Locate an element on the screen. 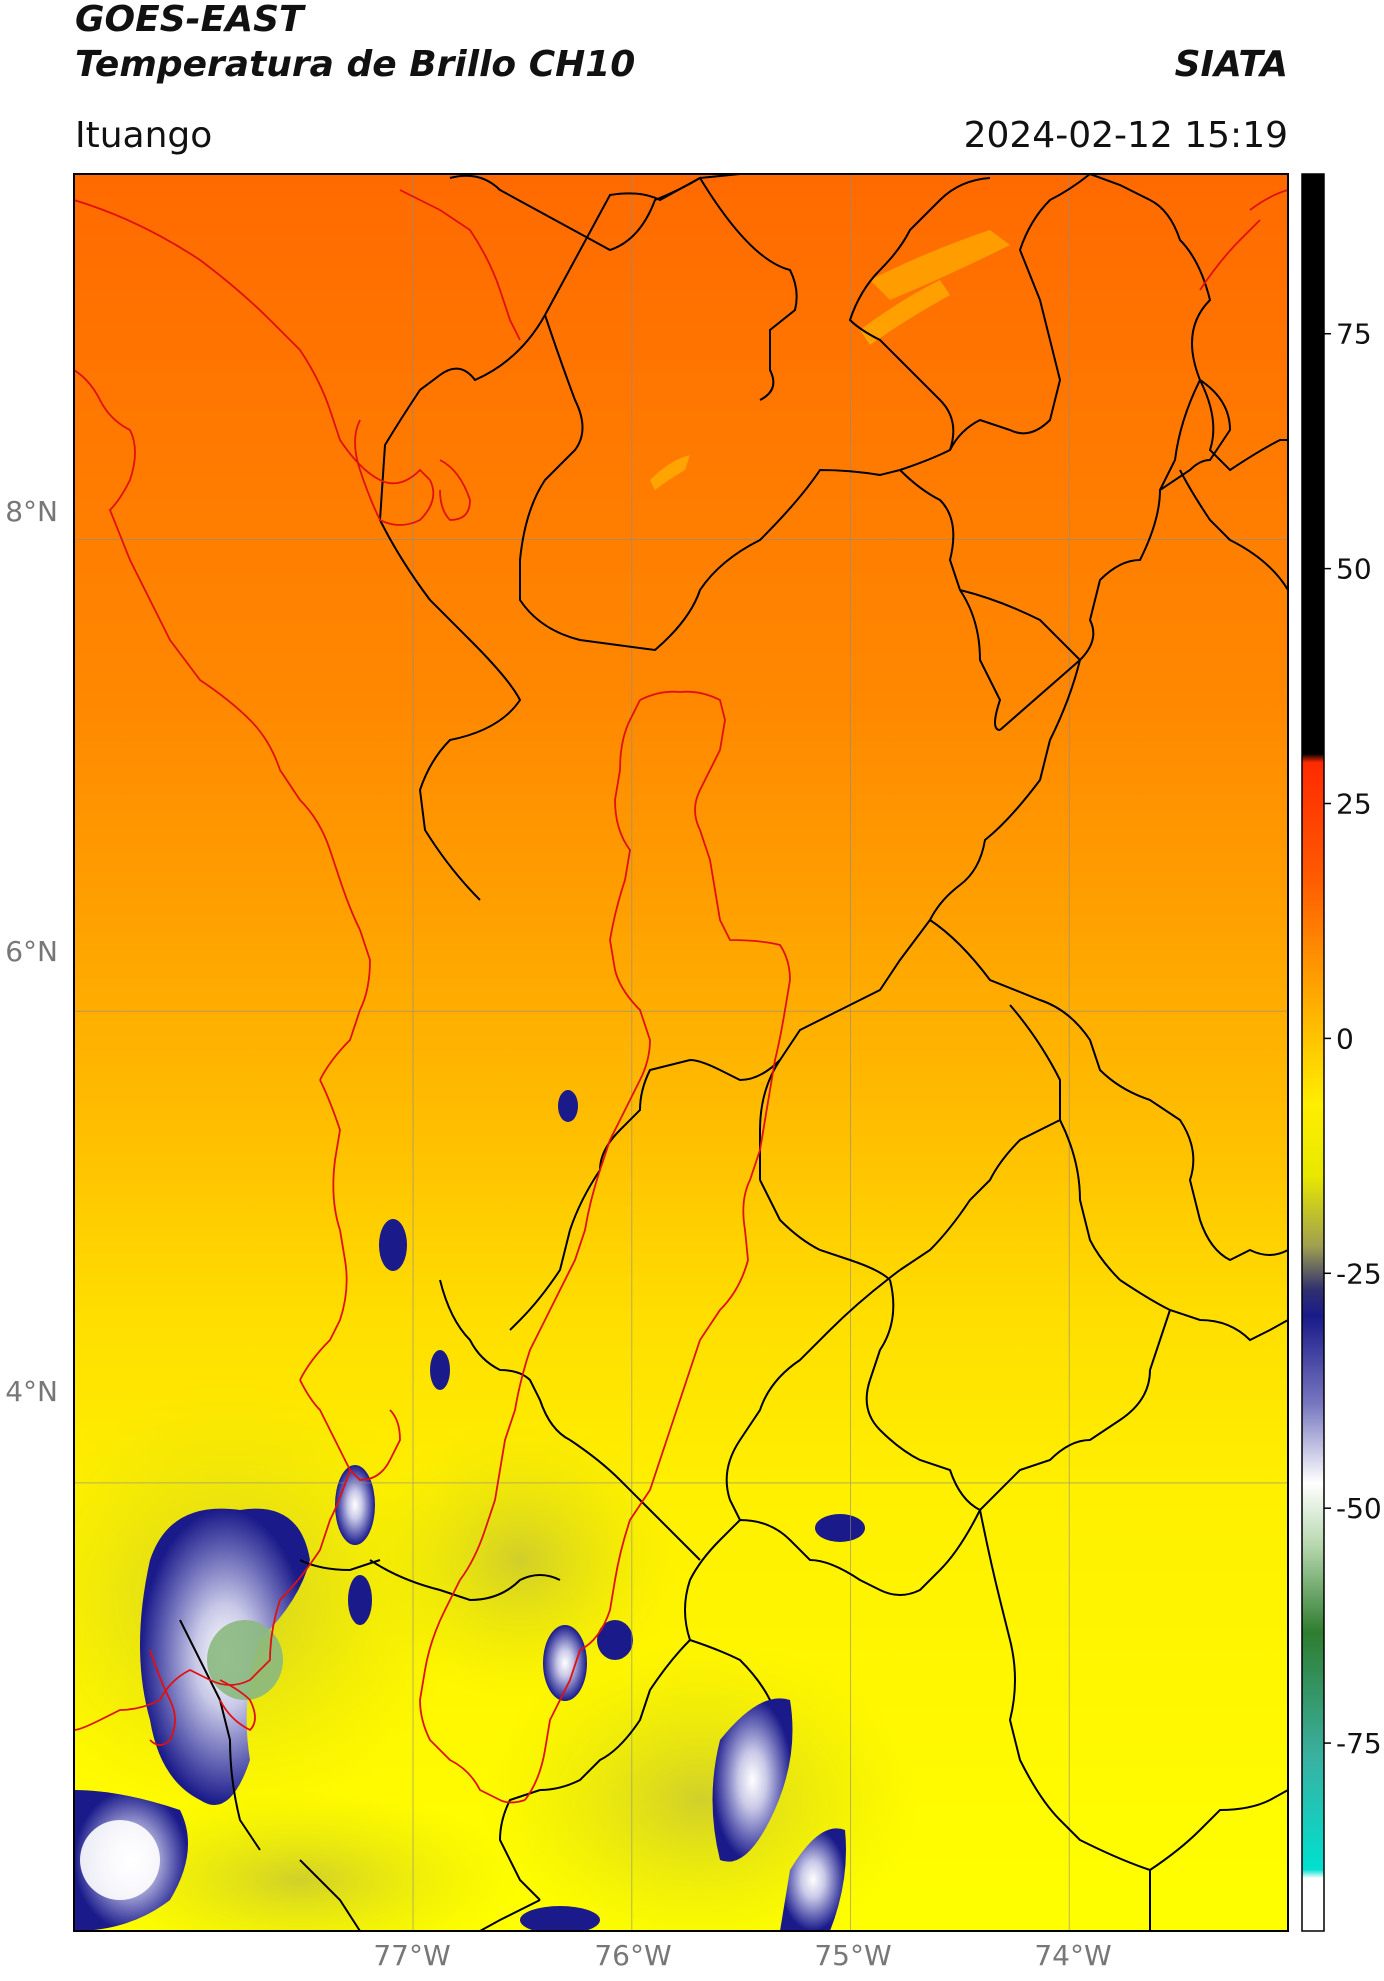 This screenshot has height=1981, width=1384. lat-label: 8°N is located at coordinates (31, 511).